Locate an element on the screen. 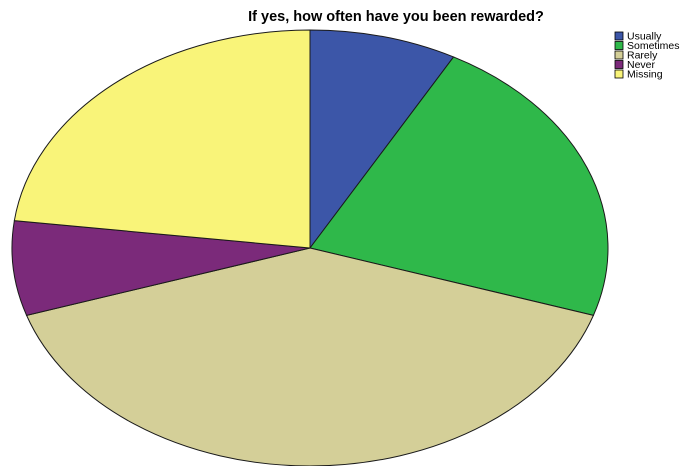  legend-label-never: Never is located at coordinates (641, 65).